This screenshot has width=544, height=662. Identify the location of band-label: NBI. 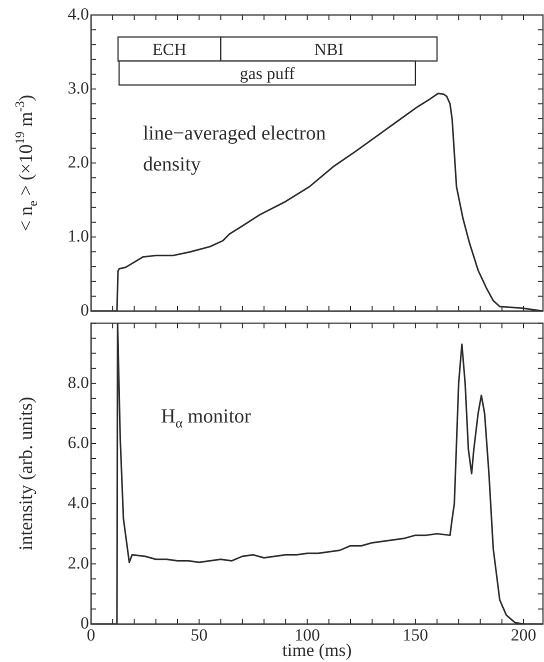
(329, 49).